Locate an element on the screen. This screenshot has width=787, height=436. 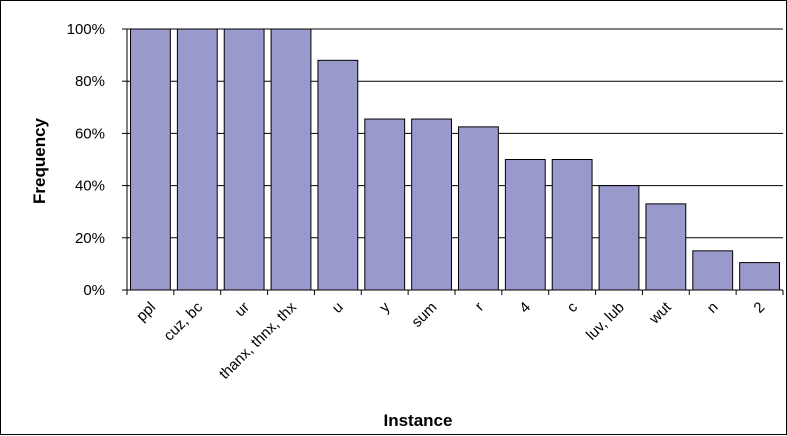
y-tick-labels: 0% 20% 40% 60% 80% 100% is located at coordinates (86, 160).